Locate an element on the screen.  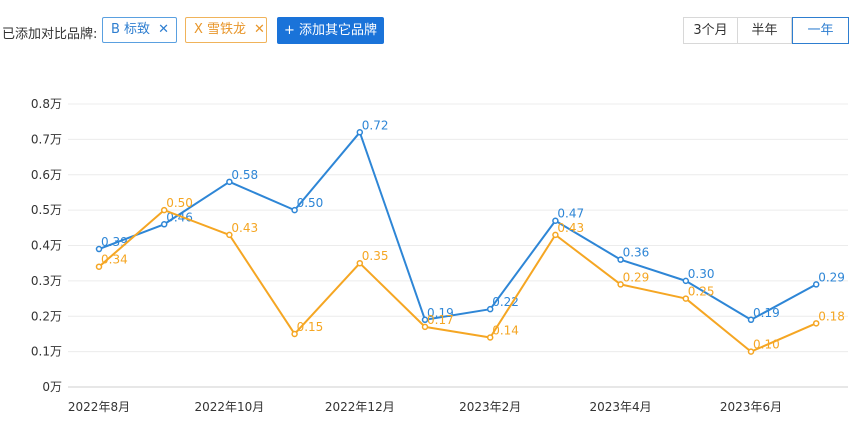
data-label: 0.35 is located at coordinates (375, 256).